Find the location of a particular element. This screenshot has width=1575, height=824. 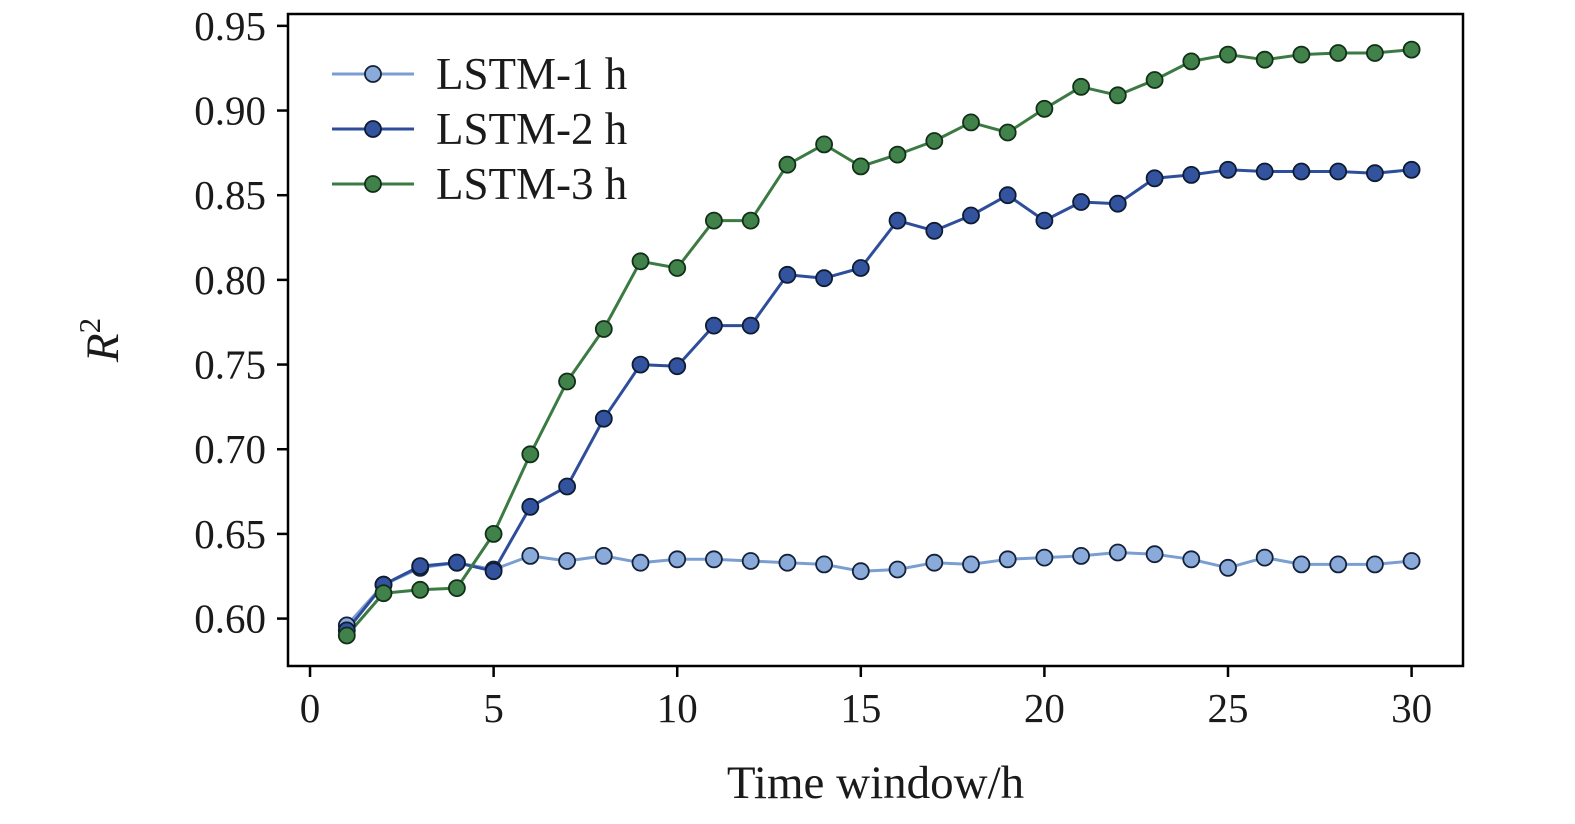

x-tick-label: 30 is located at coordinates (1411, 708).